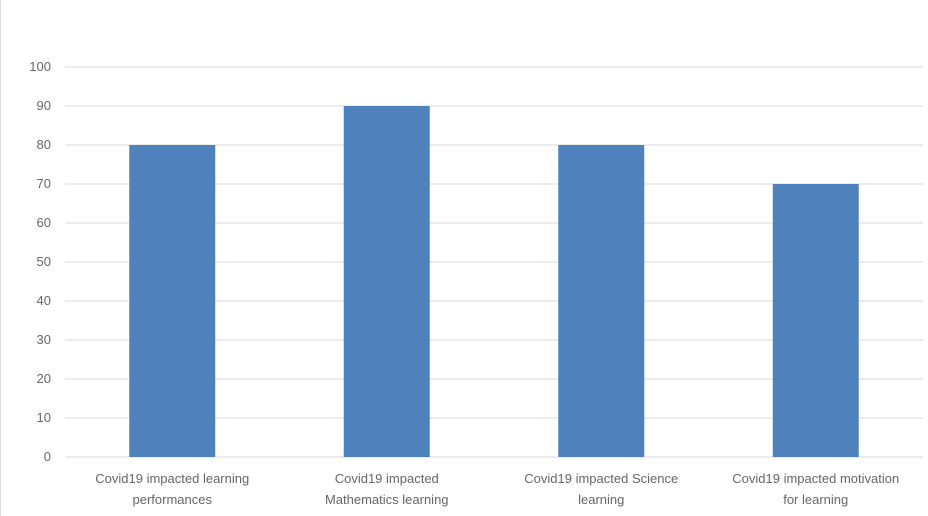 The width and height of the screenshot is (928, 516). I want to click on y-tick-label-80: 80, so click(44, 144).